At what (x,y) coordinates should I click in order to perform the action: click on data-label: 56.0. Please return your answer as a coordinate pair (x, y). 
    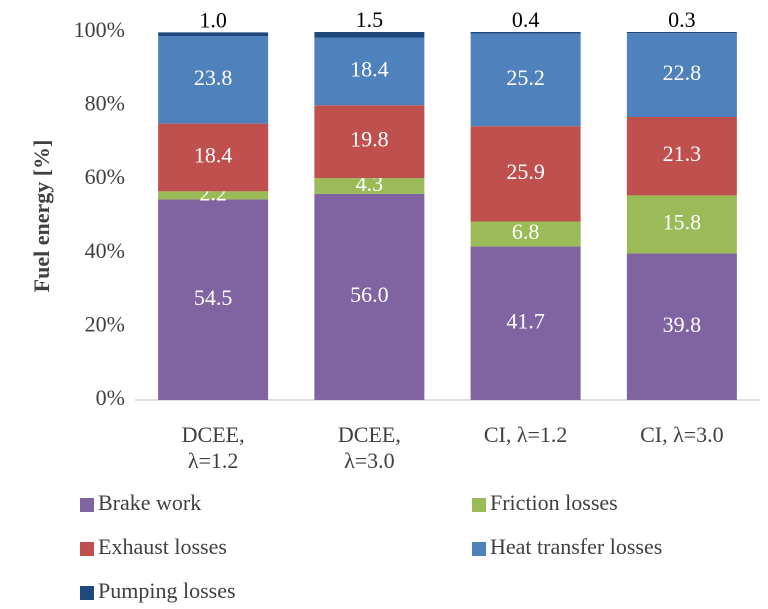
    Looking at the image, I should click on (369, 294).